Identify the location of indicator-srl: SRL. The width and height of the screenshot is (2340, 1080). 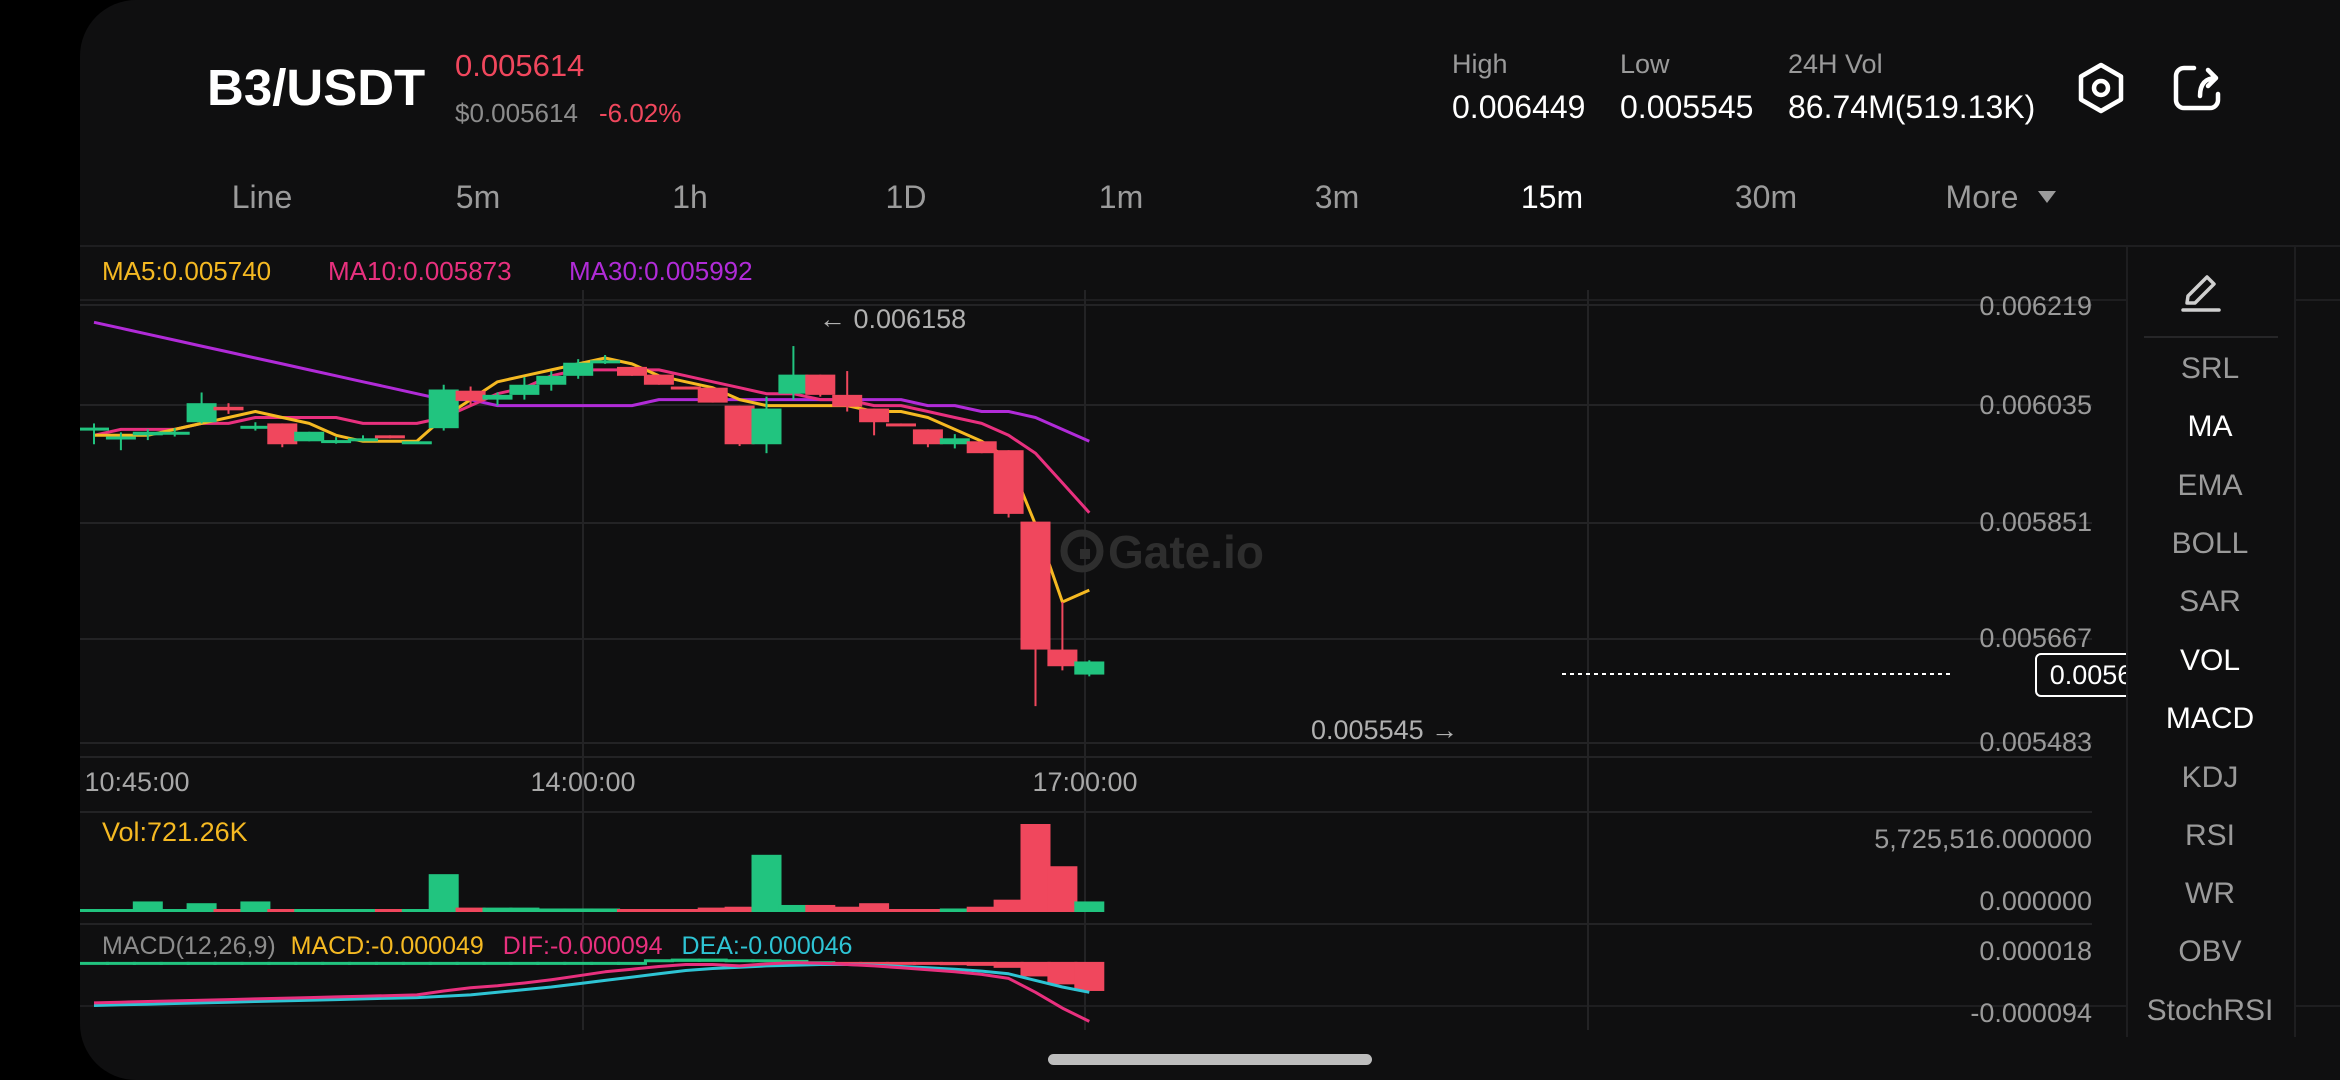
(2210, 368).